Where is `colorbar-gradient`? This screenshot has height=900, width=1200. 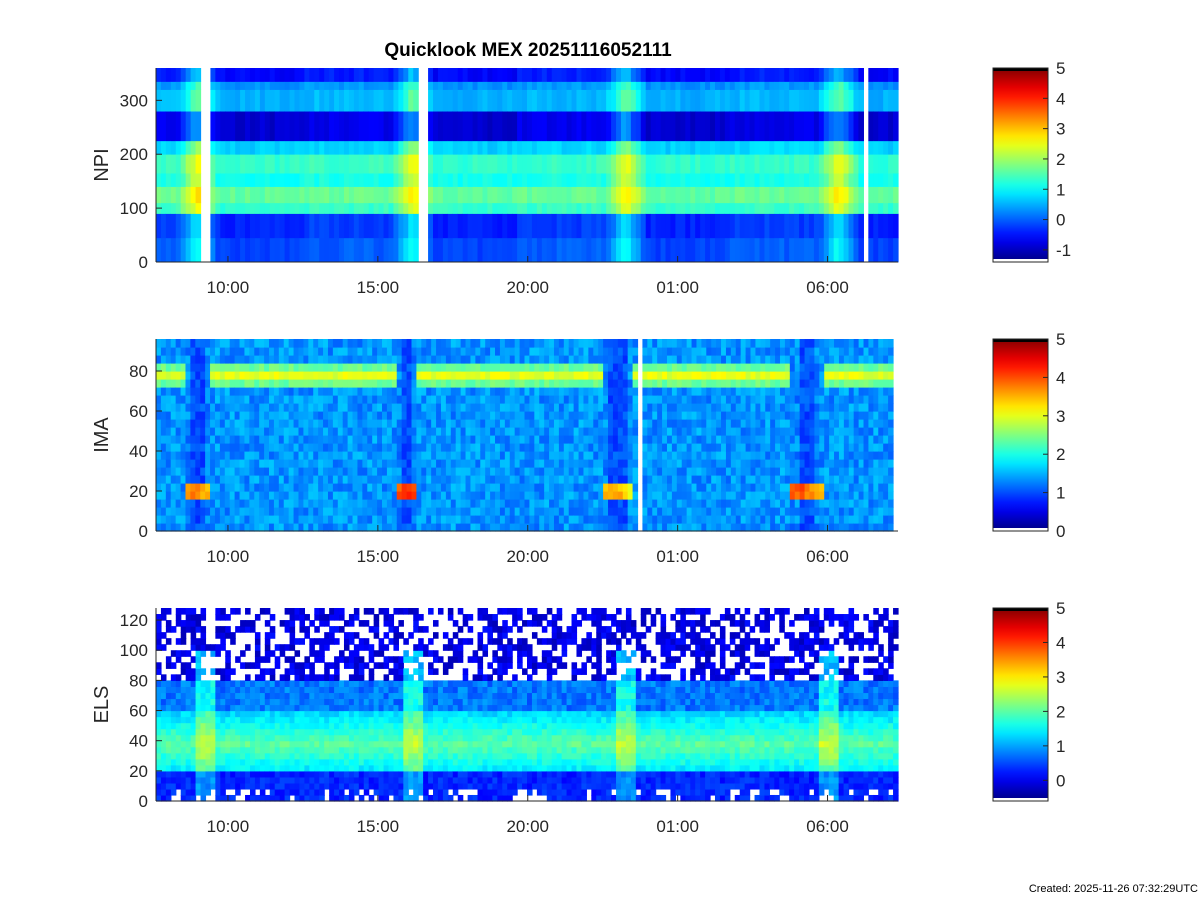 colorbar-gradient is located at coordinates (1020, 165).